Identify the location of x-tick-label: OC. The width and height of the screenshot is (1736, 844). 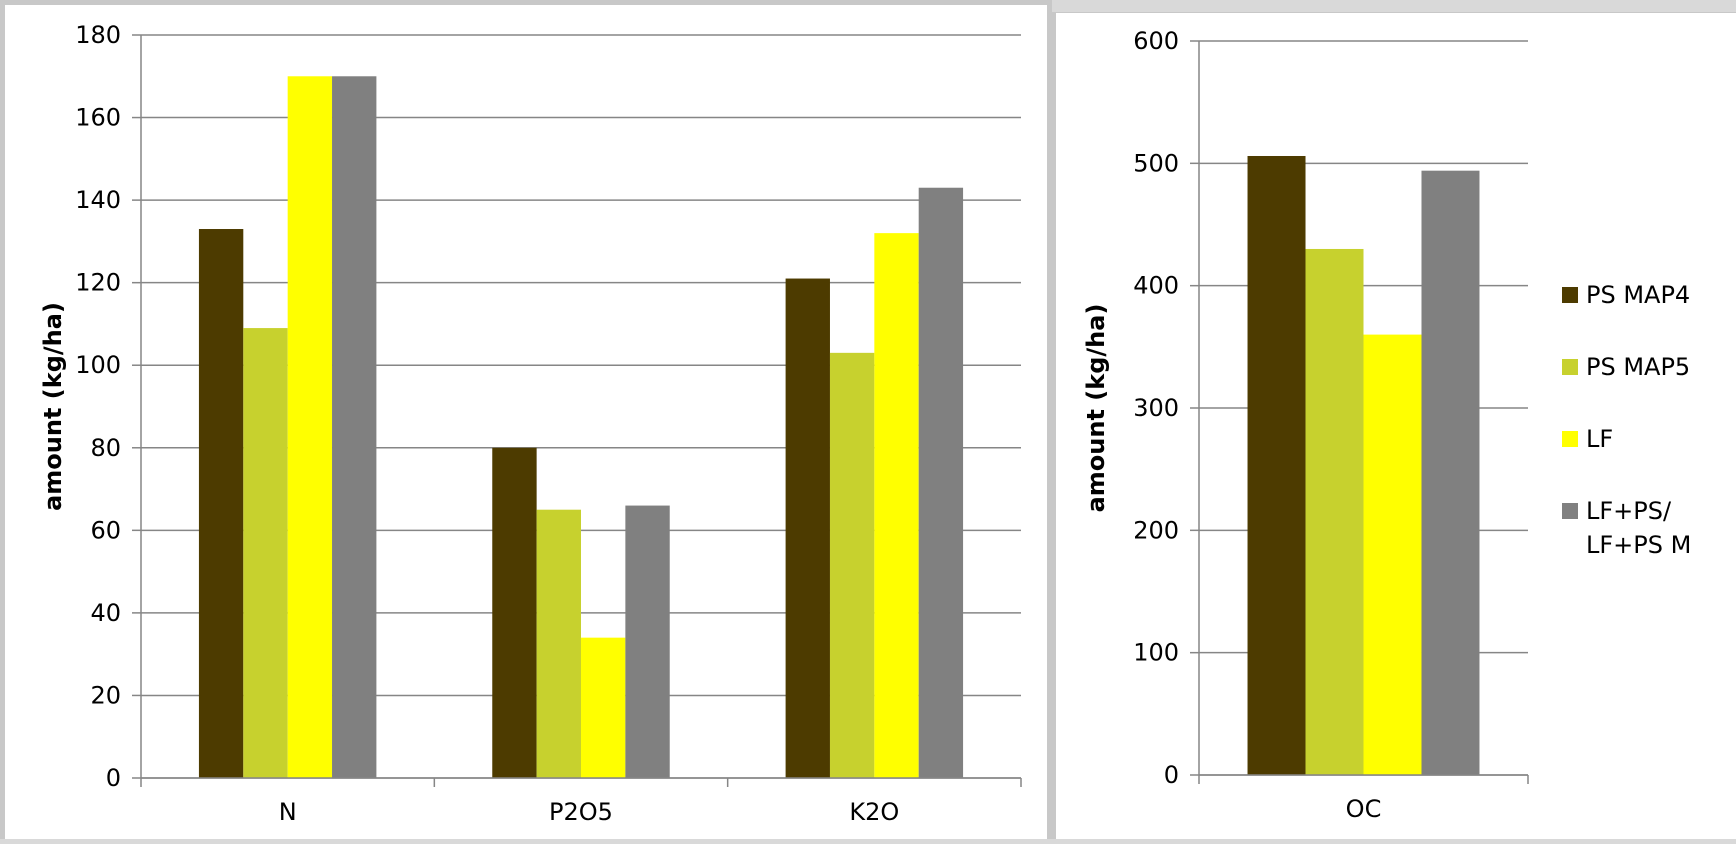
(1364, 809).